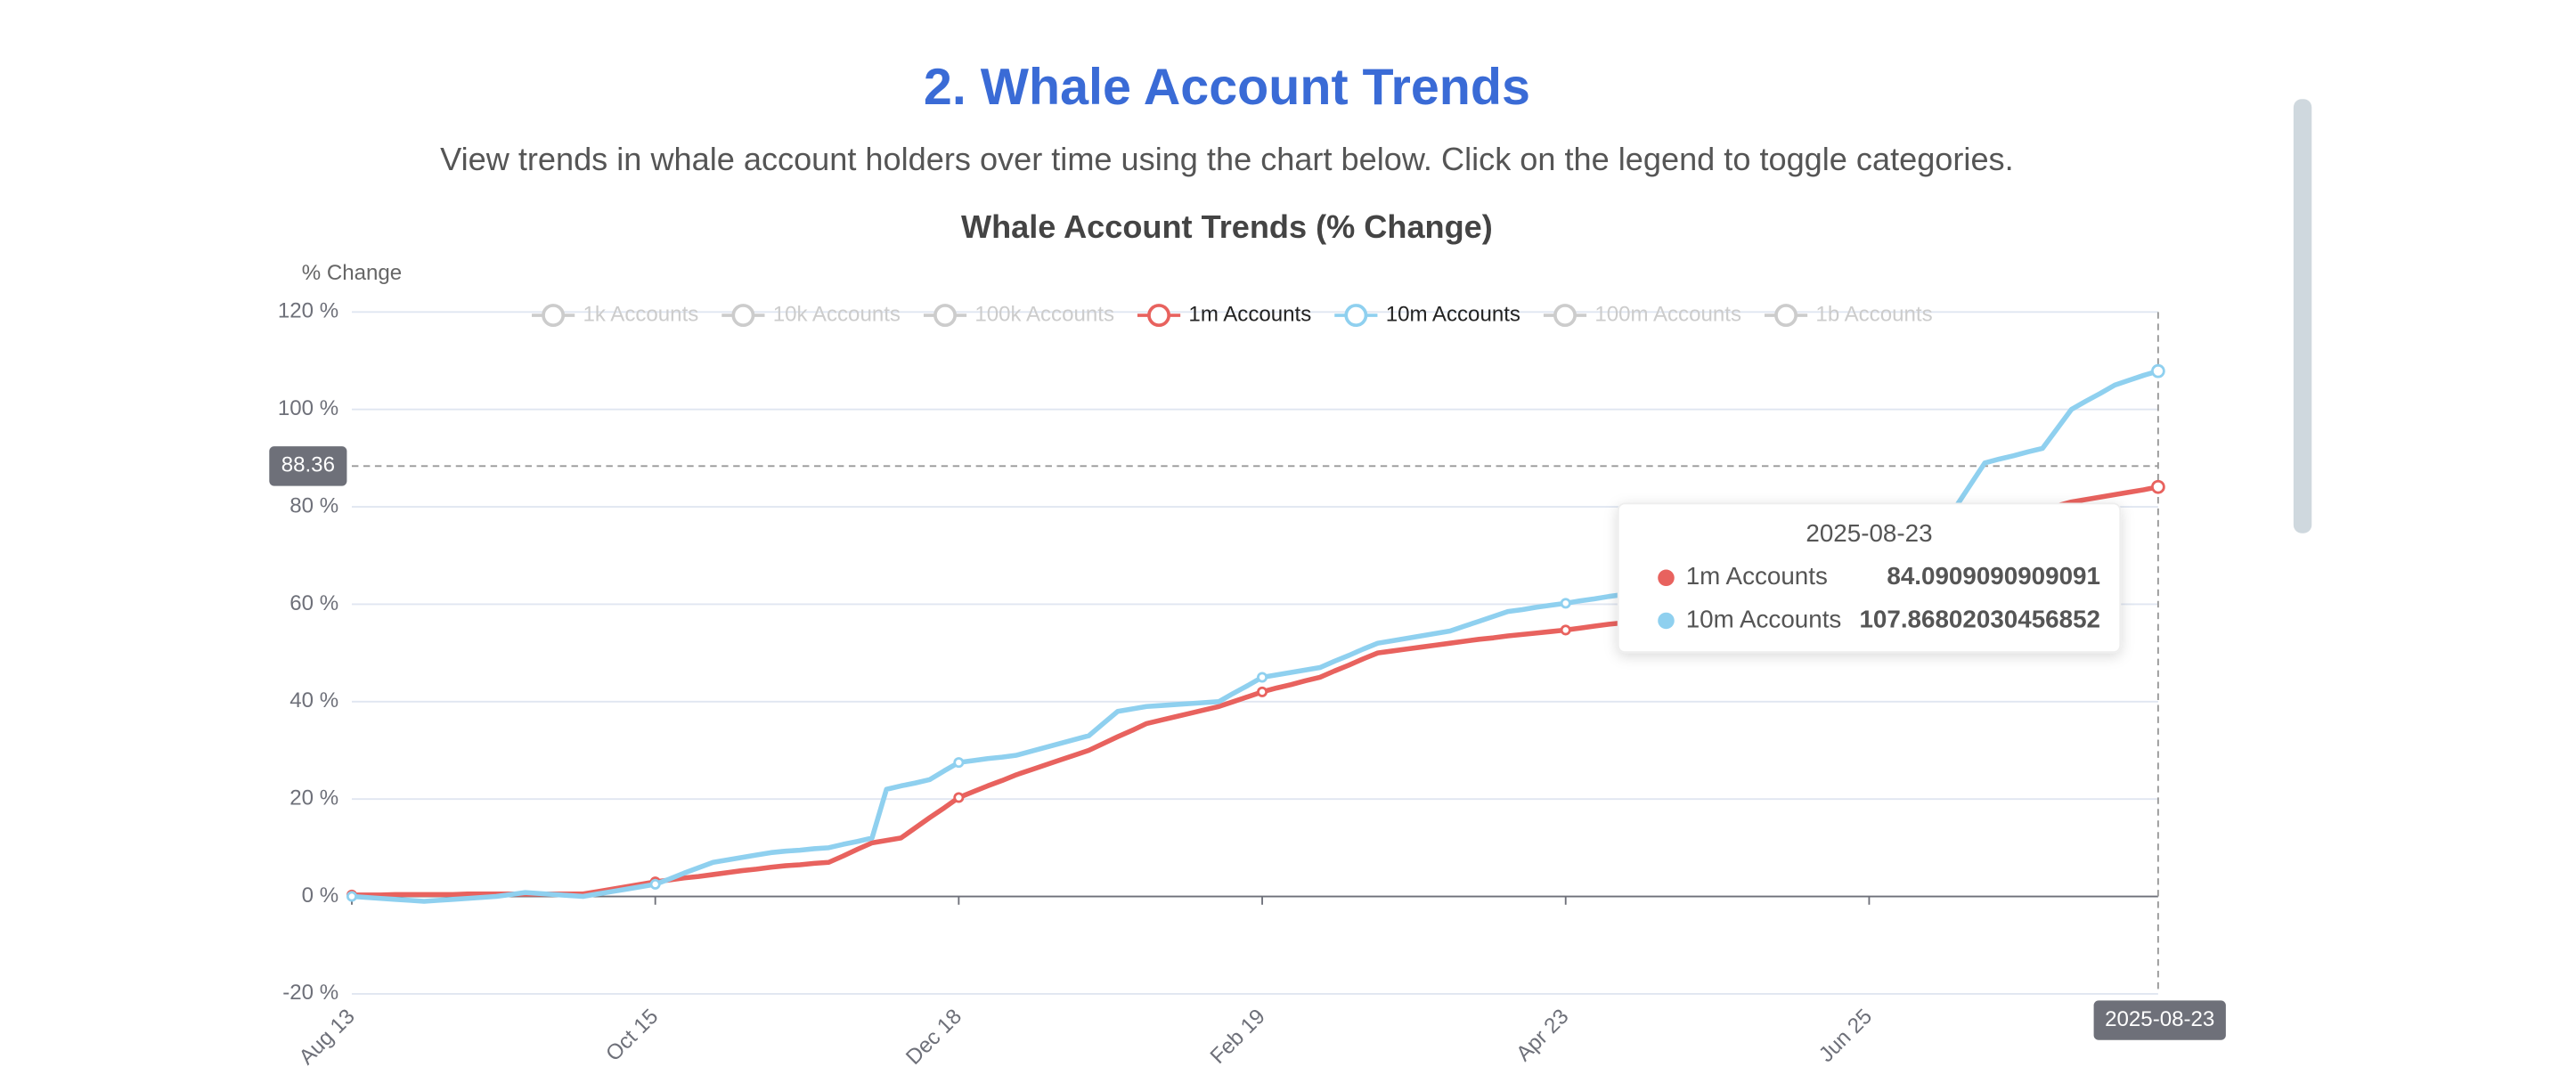 This screenshot has height=1083, width=2576. I want to click on legend-label: 10k Accounts, so click(837, 314).